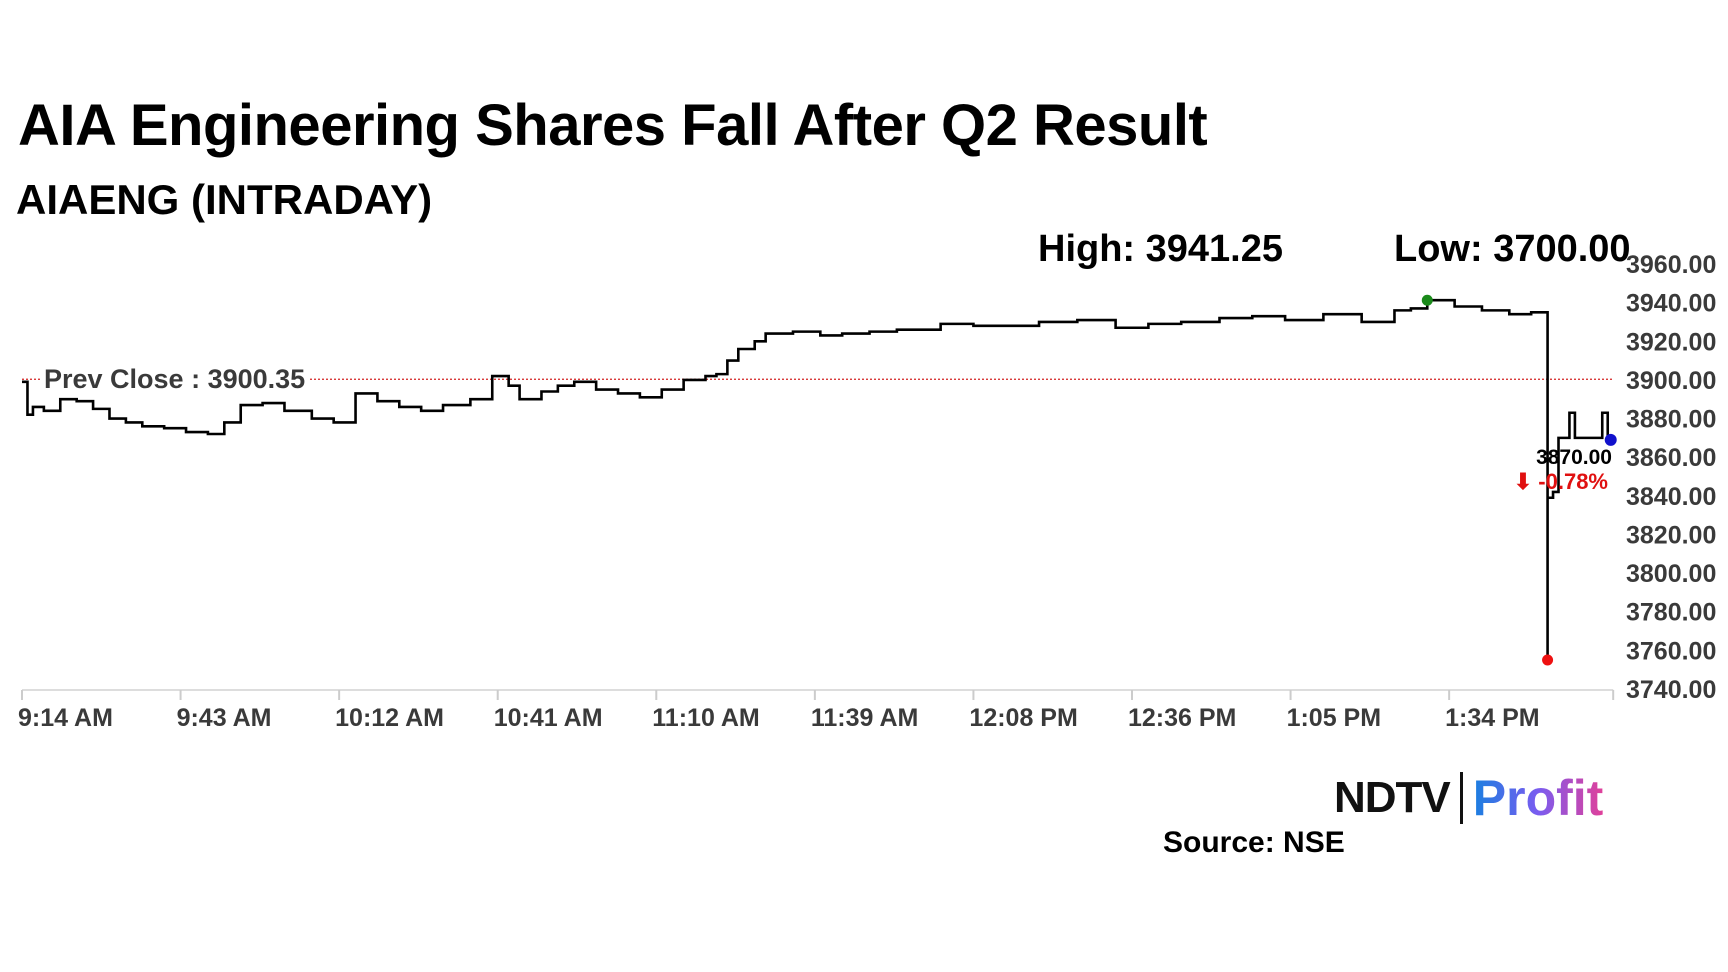  I want to click on change-label: ⬇ -0.78%, so click(1561, 481).